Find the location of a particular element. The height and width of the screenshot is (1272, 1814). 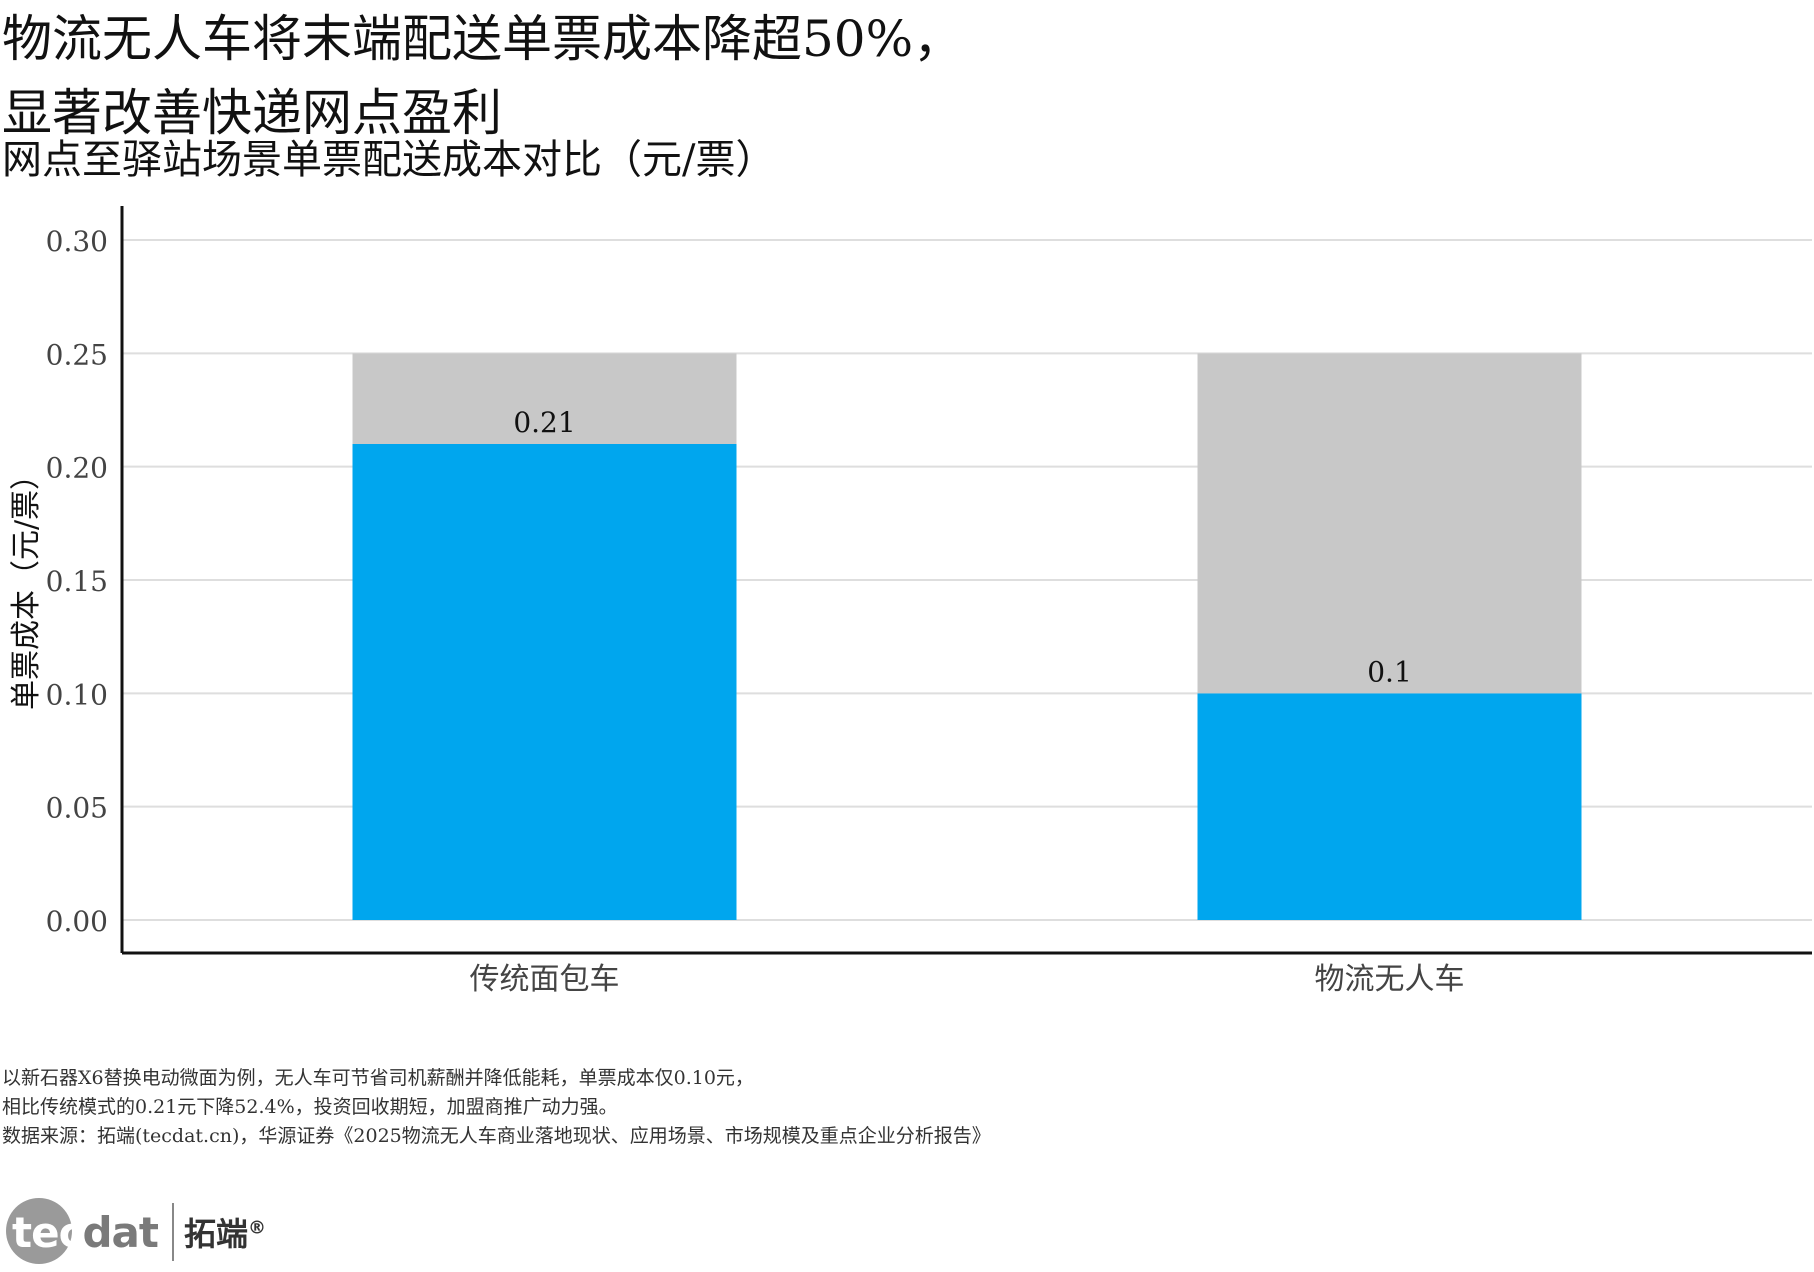

logo-cn-text: 拓端 is located at coordinates (215, 1234).